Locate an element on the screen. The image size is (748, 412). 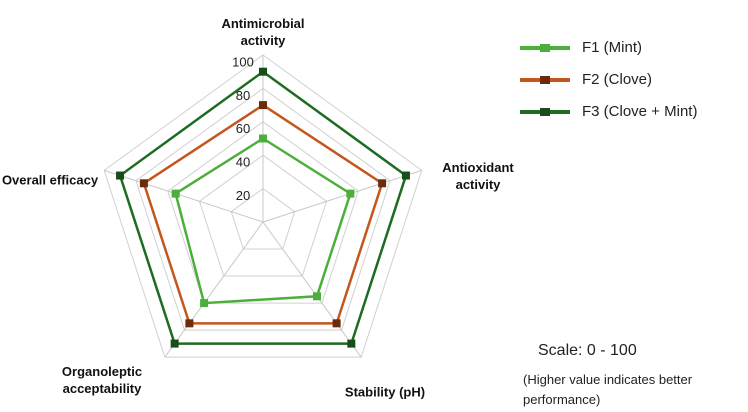
legend-label: F1 (Mint) is located at coordinates (612, 47).